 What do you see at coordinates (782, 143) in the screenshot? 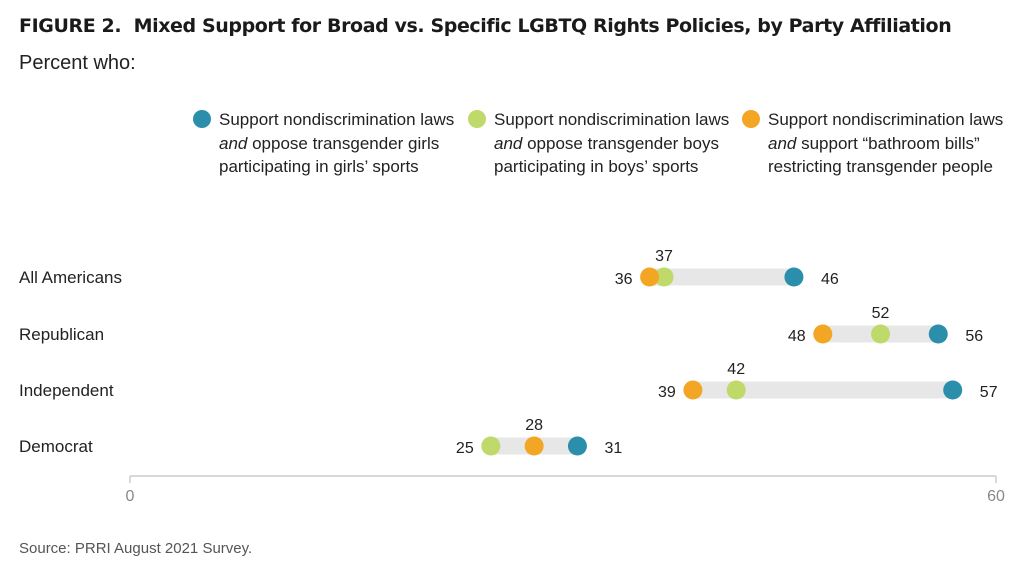
I see `legend-orange-em: and` at bounding box center [782, 143].